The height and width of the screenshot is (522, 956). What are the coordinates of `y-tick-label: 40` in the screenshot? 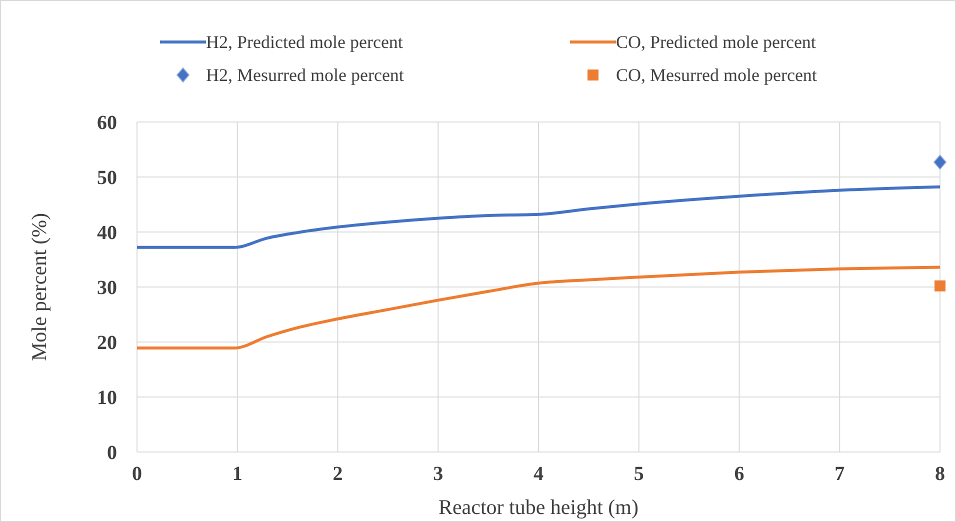 It's located at (107, 233).